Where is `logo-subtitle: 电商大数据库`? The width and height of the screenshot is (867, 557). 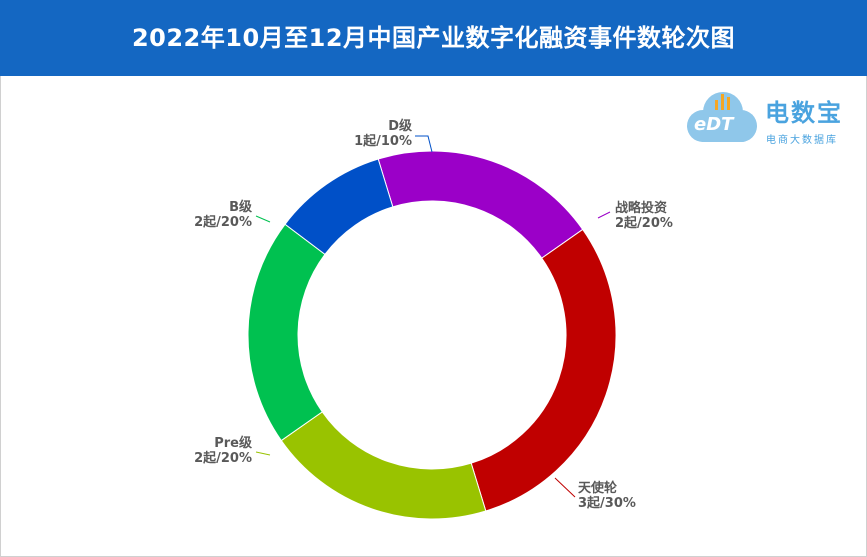
logo-subtitle: 电商大数据库 is located at coordinates (802, 140).